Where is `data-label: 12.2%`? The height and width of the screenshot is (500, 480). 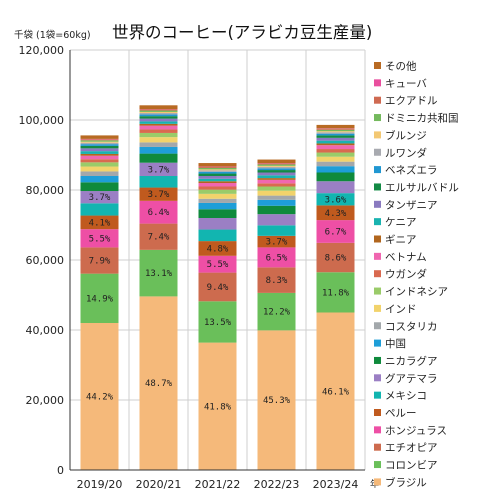
data-label: 12.2% is located at coordinates (277, 313).